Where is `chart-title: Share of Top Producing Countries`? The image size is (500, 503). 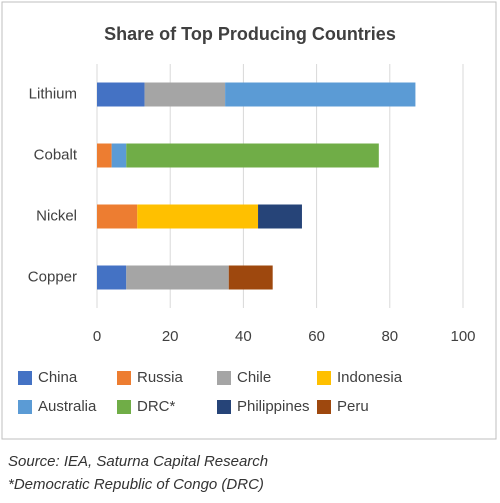
chart-title: Share of Top Producing Countries is located at coordinates (250, 34).